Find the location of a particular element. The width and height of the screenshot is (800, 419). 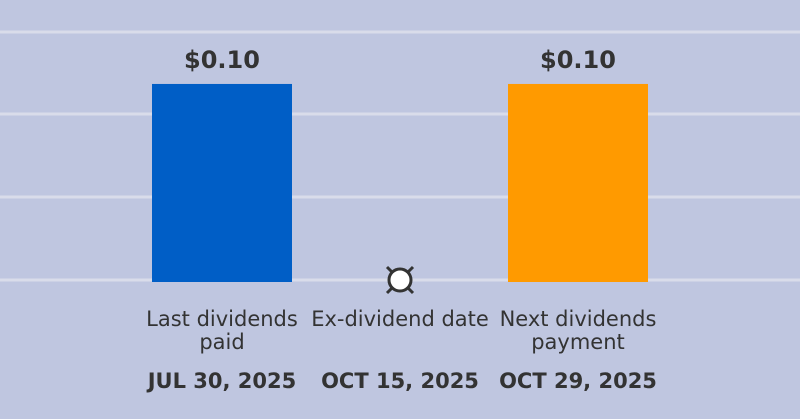

date-label: OCT 15, 2025 is located at coordinates (400, 381).